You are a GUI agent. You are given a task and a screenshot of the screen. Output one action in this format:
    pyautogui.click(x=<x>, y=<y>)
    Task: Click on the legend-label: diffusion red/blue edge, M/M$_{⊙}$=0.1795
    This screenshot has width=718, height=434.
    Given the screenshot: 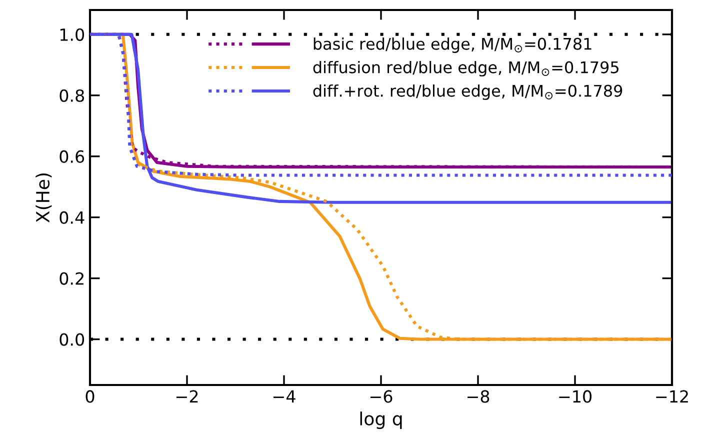 What is the action you would take?
    pyautogui.click(x=465, y=68)
    